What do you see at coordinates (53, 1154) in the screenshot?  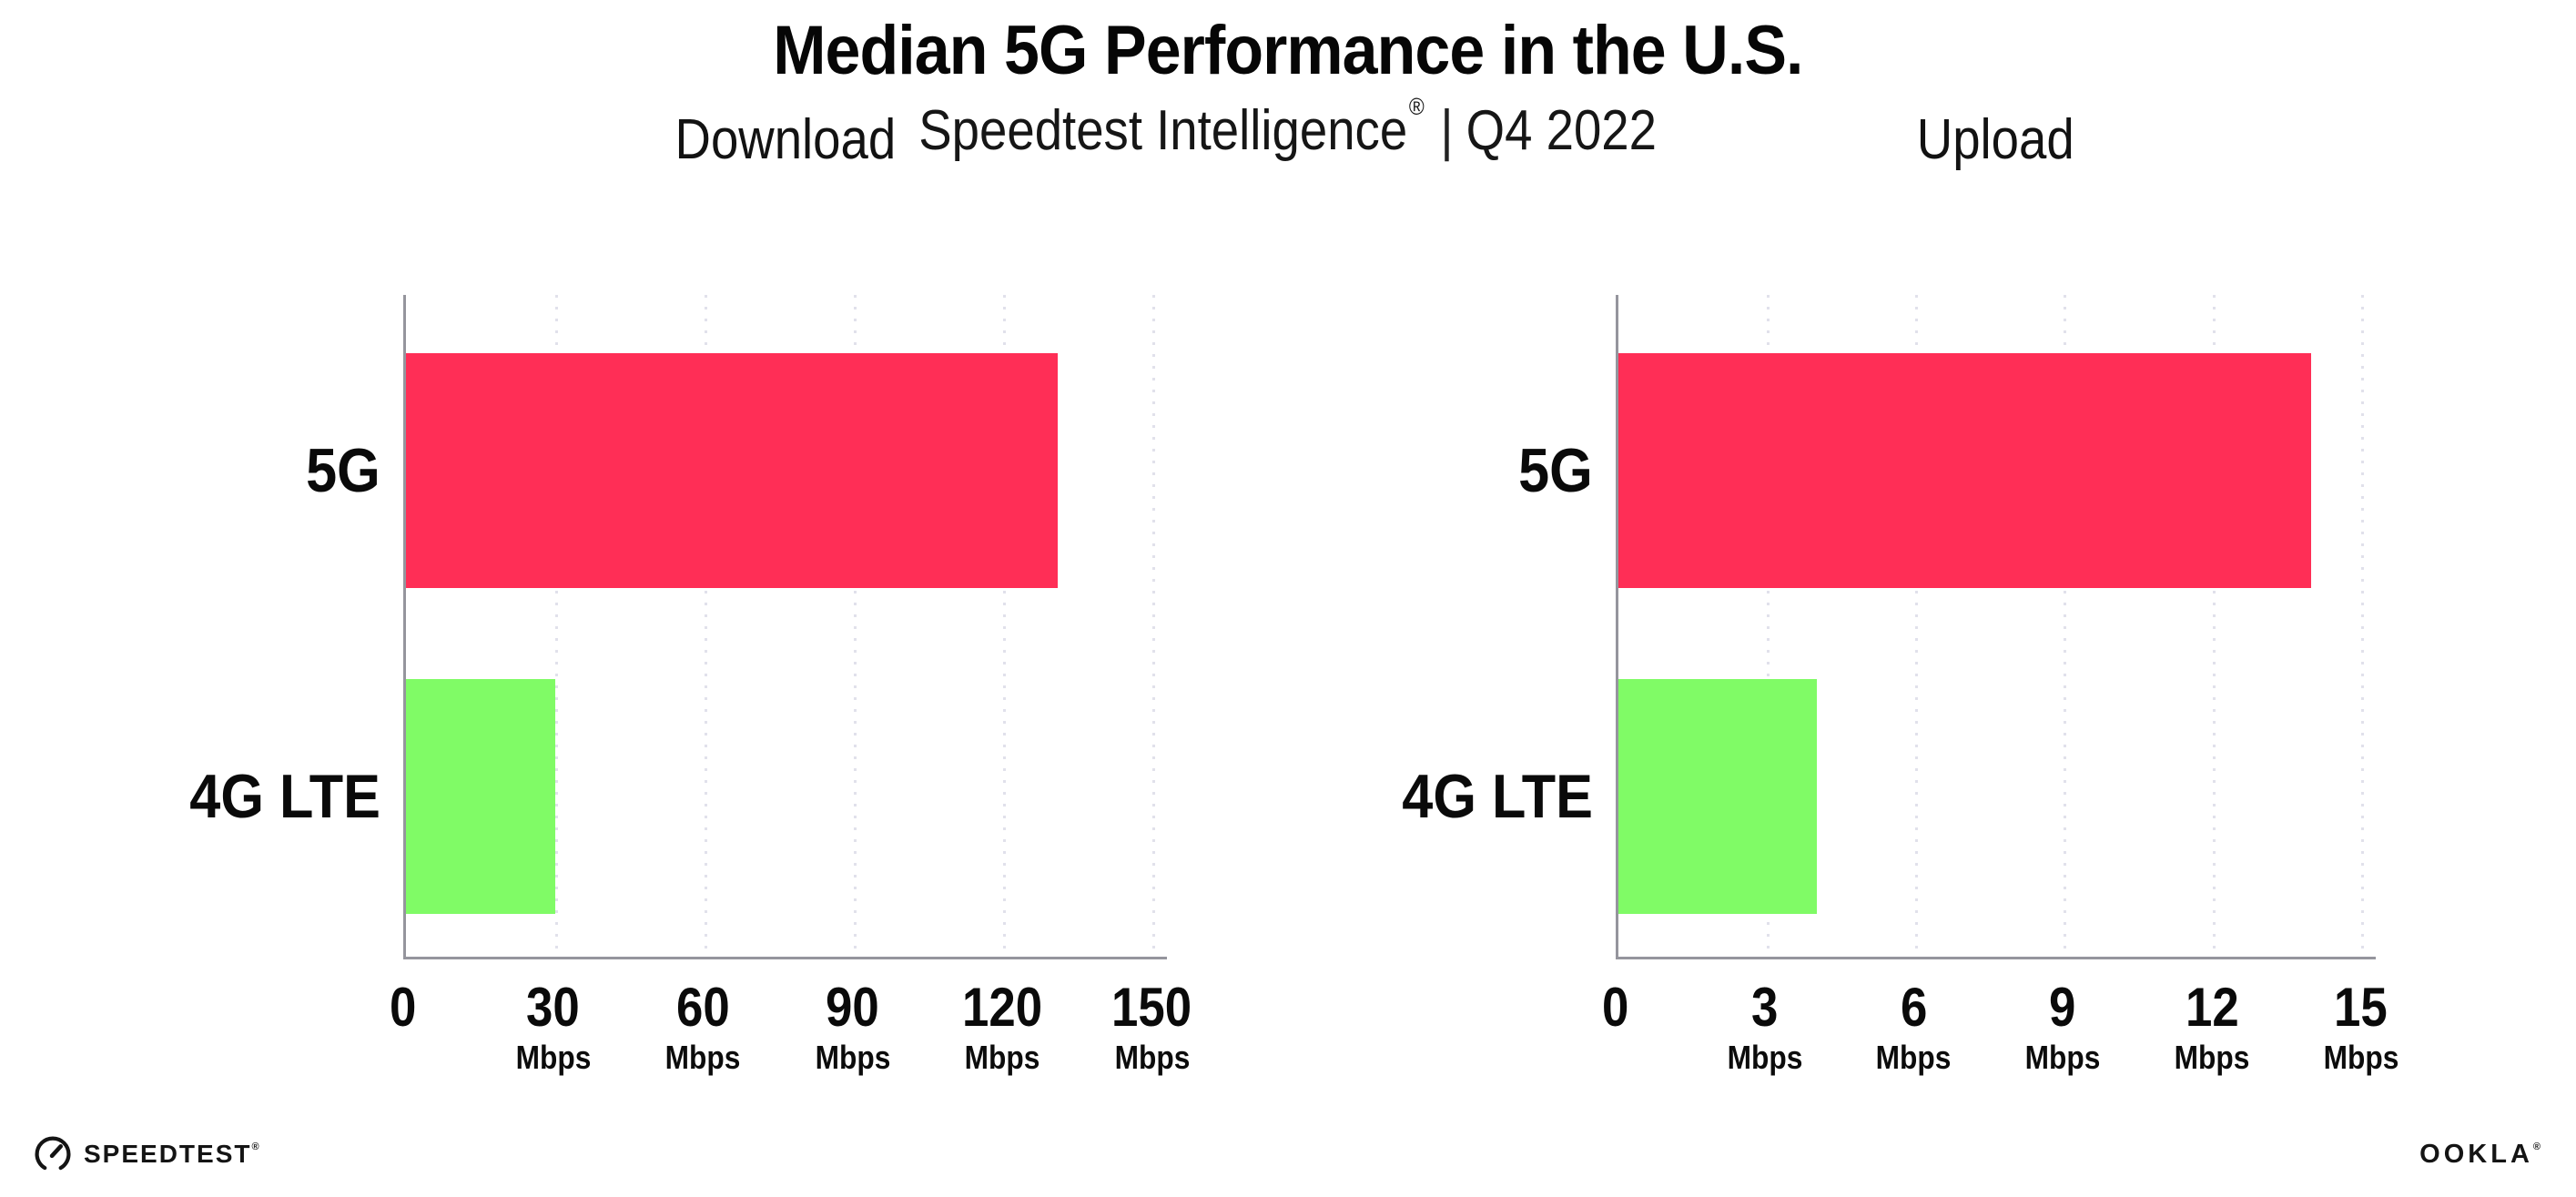 I see `speedtest-gauge-icon` at bounding box center [53, 1154].